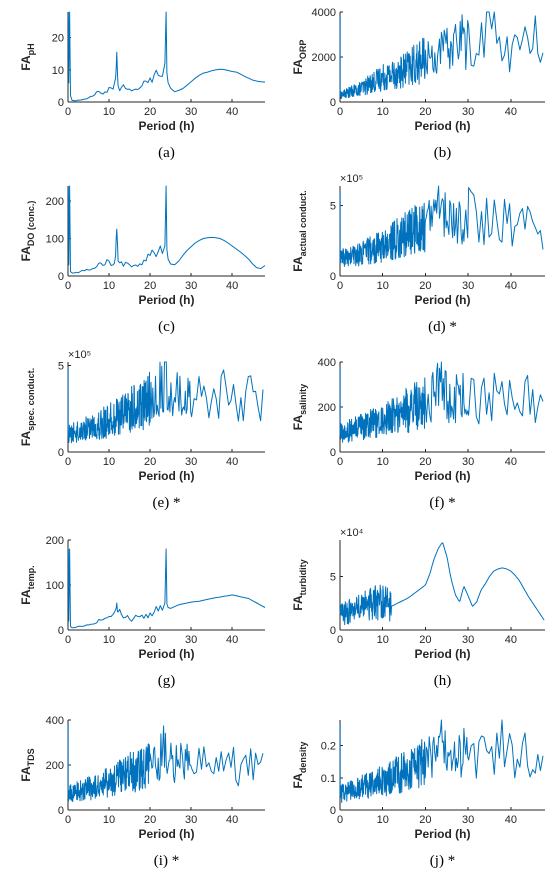  What do you see at coordinates (351, 179) in the screenshot?
I see `y-exponent-label: ×10⁵` at bounding box center [351, 179].